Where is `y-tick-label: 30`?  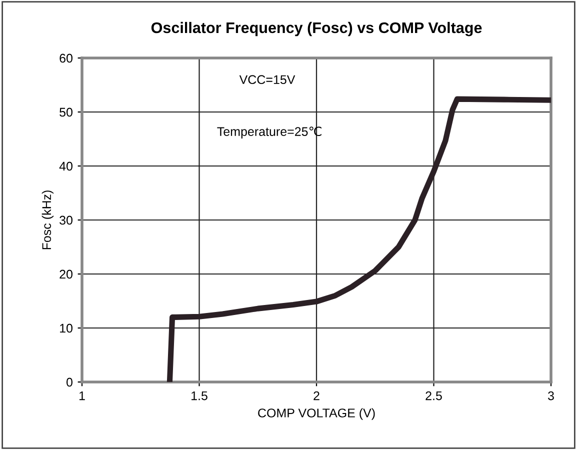
y-tick-label: 30 is located at coordinates (66, 220).